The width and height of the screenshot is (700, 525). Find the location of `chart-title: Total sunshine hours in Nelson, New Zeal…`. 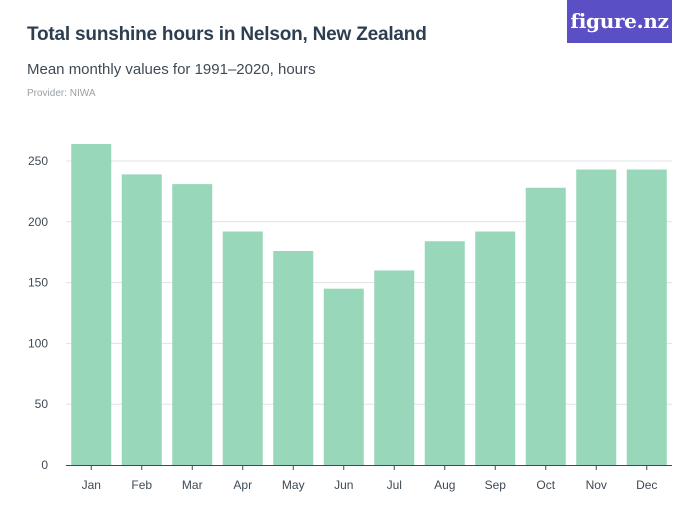

chart-title: Total sunshine hours in Nelson, New Zeal… is located at coordinates (227, 34).